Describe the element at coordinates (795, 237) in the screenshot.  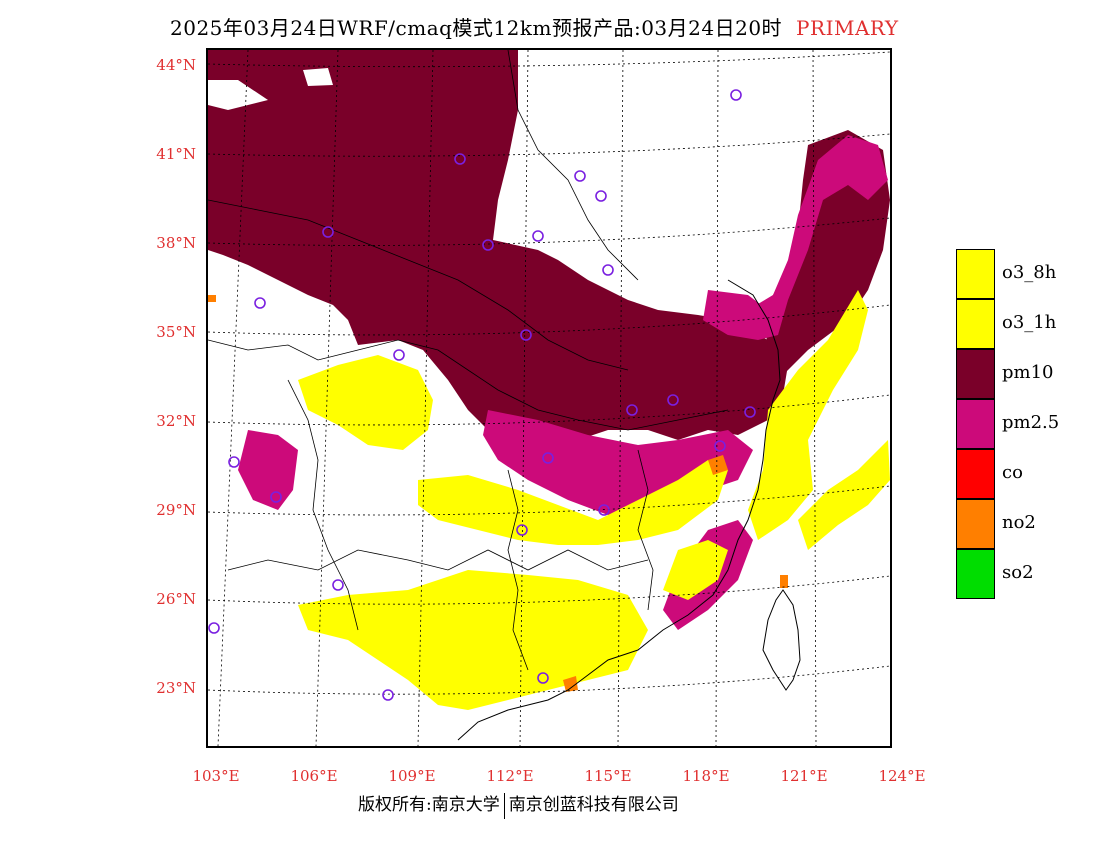
I see `pm25-region-east` at that location.